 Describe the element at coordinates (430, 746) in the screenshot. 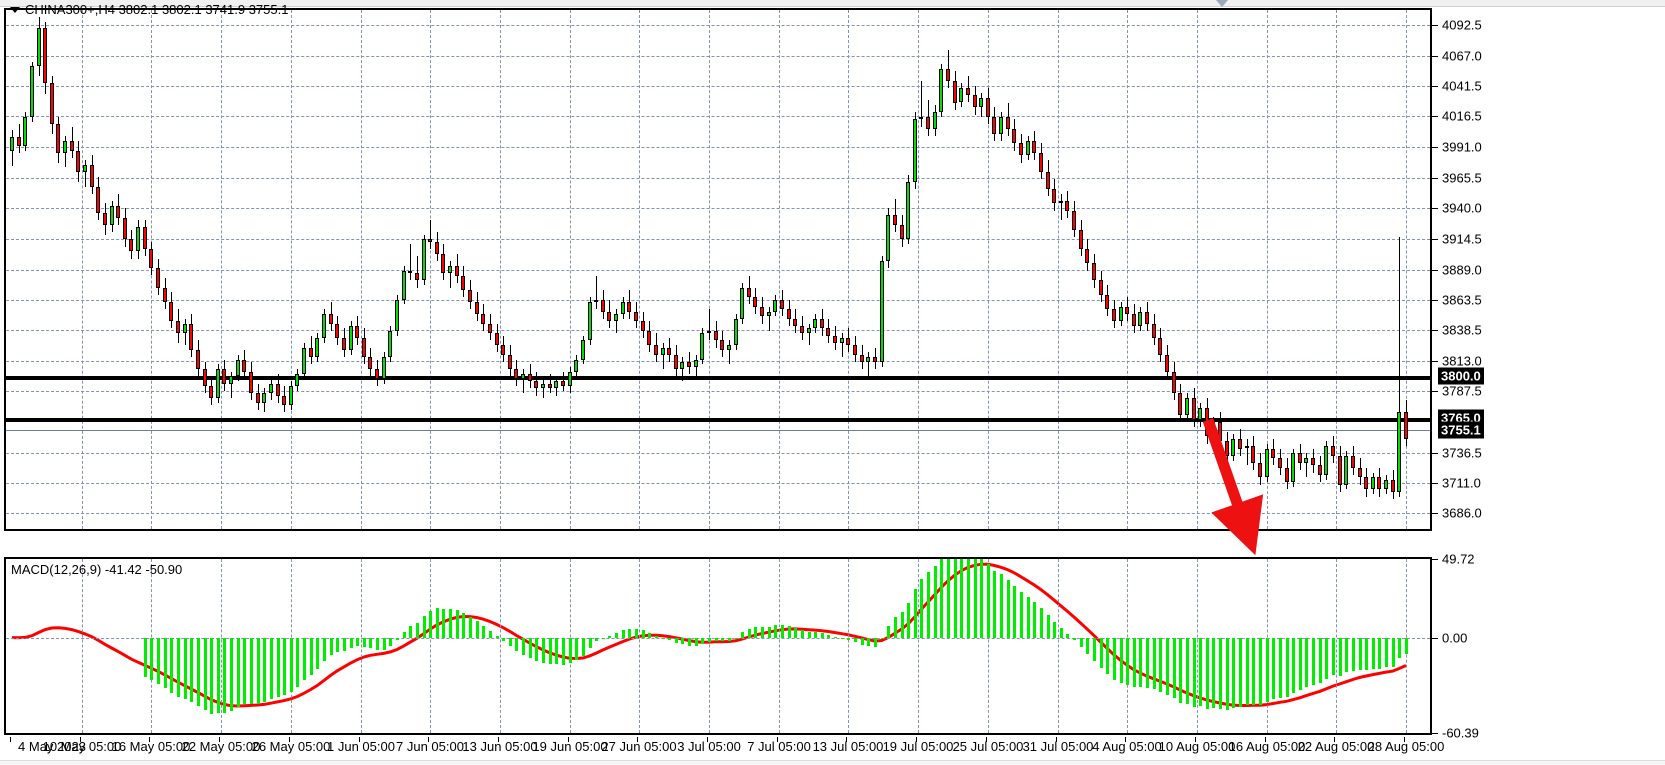

I see `date-axis-label: 7 Jun 05:00` at that location.